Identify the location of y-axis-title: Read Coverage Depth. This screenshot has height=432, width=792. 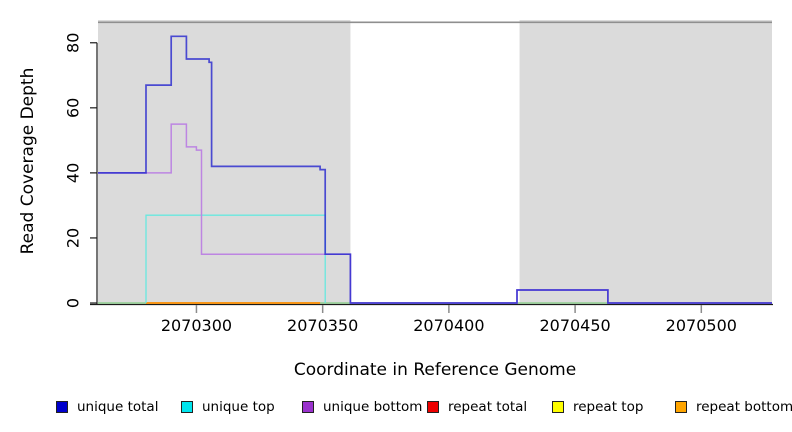
(28, 161).